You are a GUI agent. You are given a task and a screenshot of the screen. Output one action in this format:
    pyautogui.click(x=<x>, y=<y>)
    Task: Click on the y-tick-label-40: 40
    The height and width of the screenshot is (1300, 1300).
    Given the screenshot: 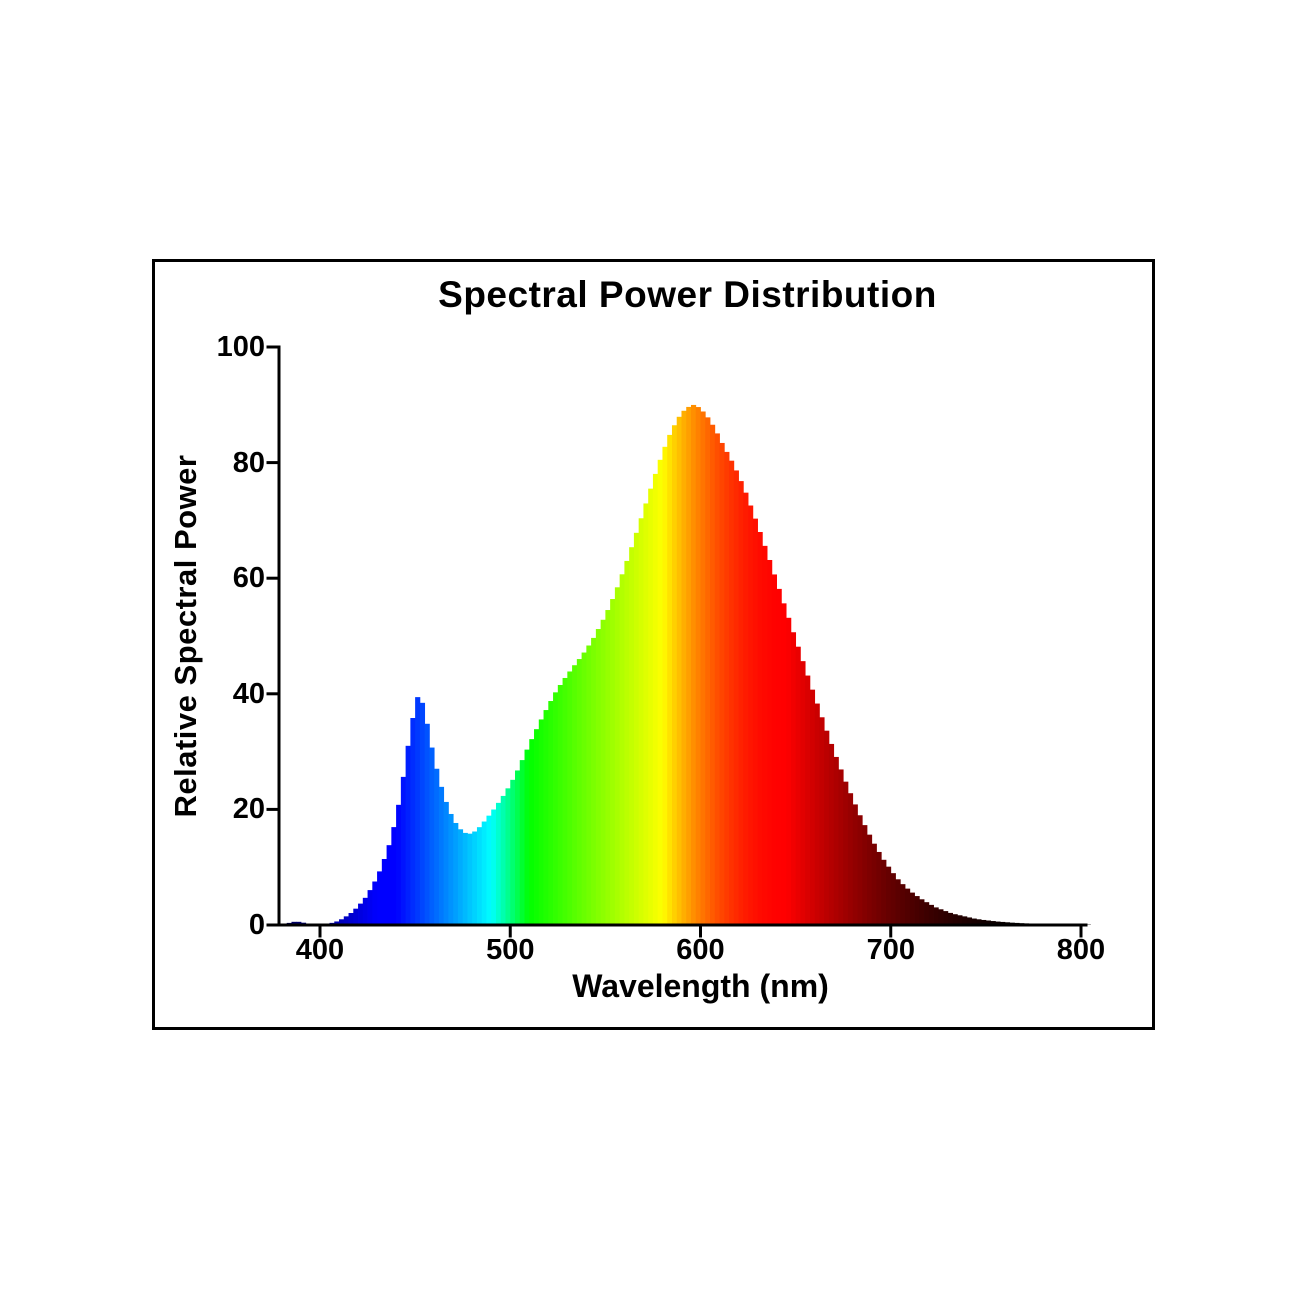 What is the action you would take?
    pyautogui.click(x=248, y=693)
    